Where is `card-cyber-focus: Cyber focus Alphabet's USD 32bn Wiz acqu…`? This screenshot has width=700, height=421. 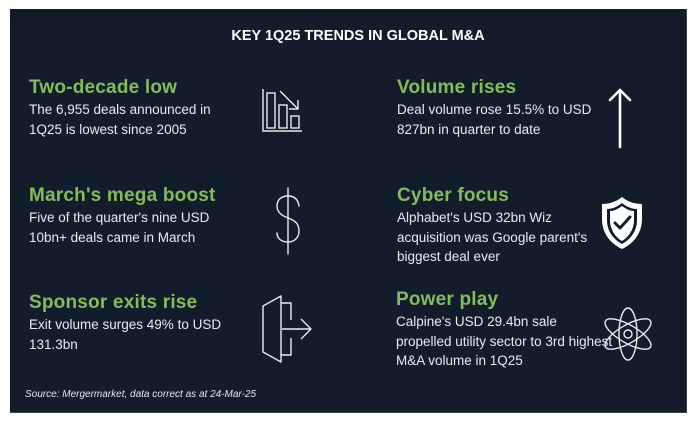 card-cyber-focus: Cyber focus Alphabet's USD 32bn Wiz acqu… is located at coordinates (502, 226).